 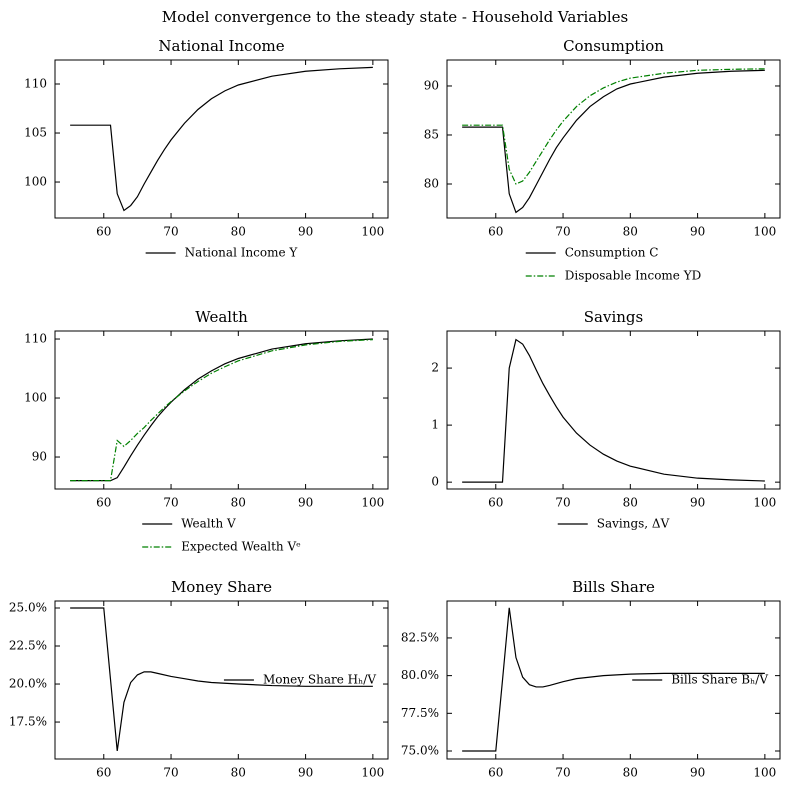 I want to click on subplot-title: National Income, so click(x=221, y=46).